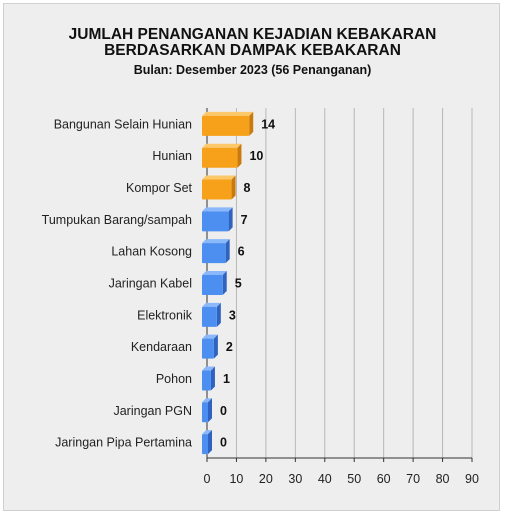  What do you see at coordinates (268, 124) in the screenshot?
I see `bar-value-label: 14` at bounding box center [268, 124].